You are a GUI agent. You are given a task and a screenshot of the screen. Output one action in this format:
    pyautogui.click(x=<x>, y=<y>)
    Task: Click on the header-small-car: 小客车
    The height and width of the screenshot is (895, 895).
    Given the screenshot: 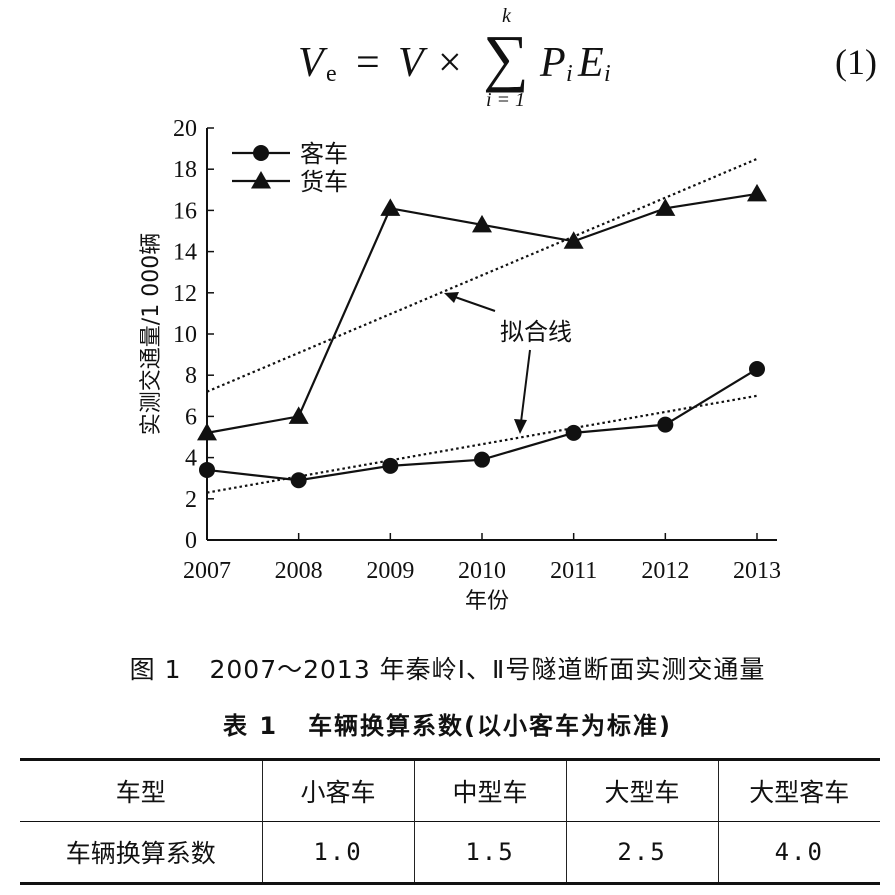 What is the action you would take?
    pyautogui.click(x=337, y=790)
    